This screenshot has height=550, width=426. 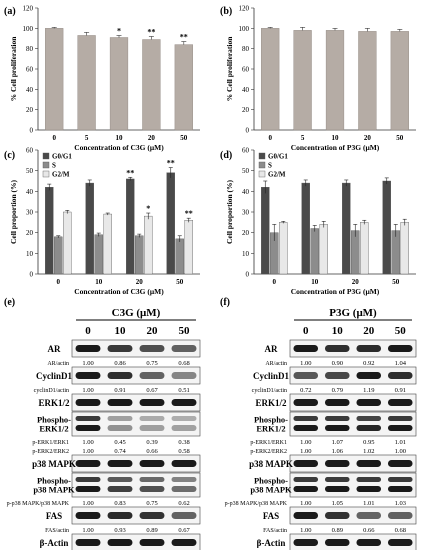 I want to click on lane-label: 20, so click(x=153, y=331).